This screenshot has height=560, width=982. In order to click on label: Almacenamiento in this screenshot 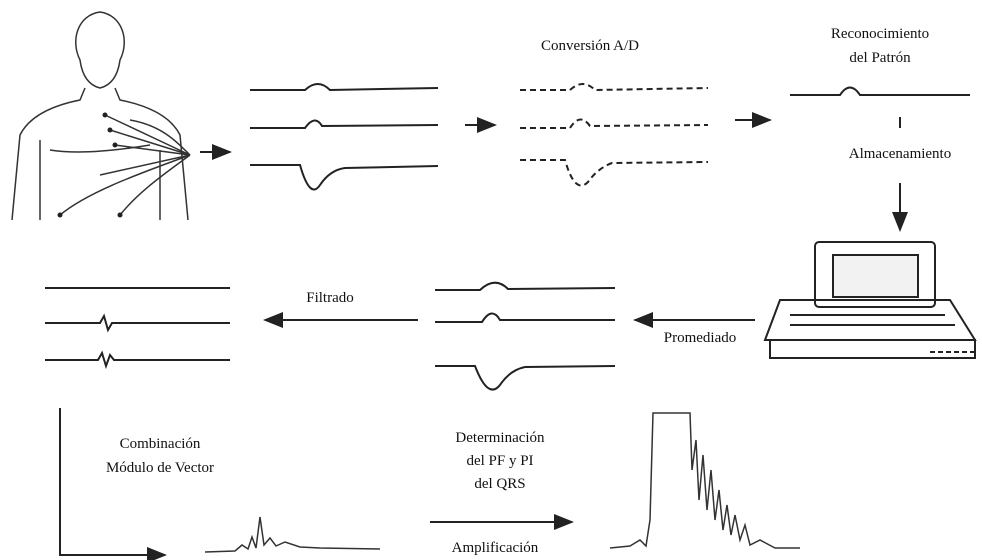, I will do `click(900, 154)`.